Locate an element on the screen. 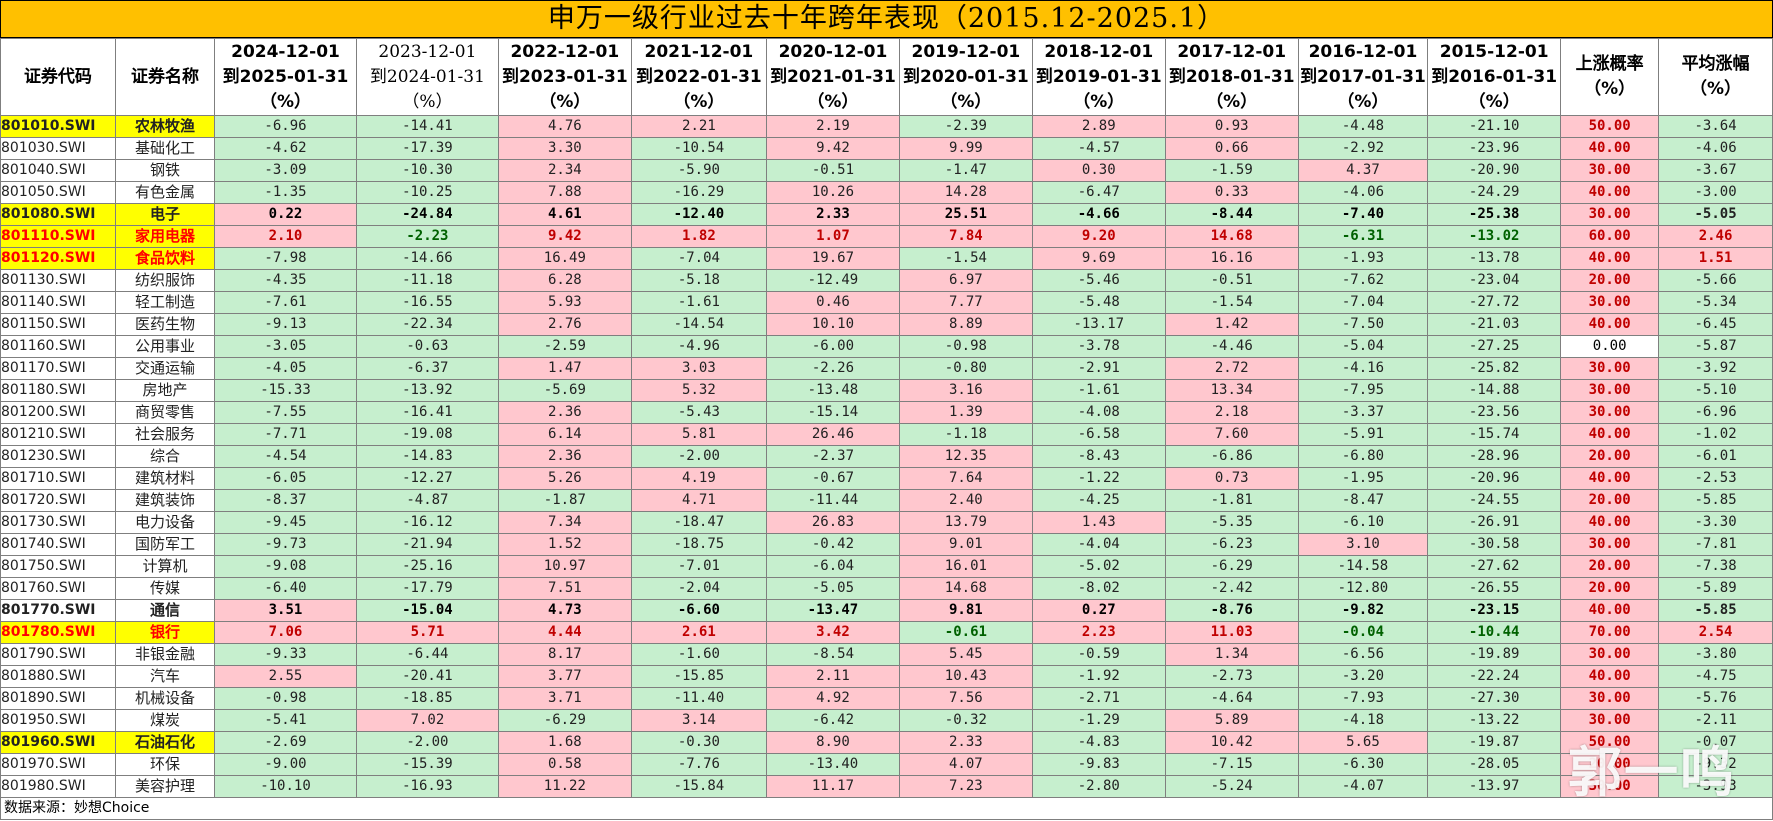 This screenshot has width=1773, height=821. return-cell: -5.24 is located at coordinates (1231, 786).